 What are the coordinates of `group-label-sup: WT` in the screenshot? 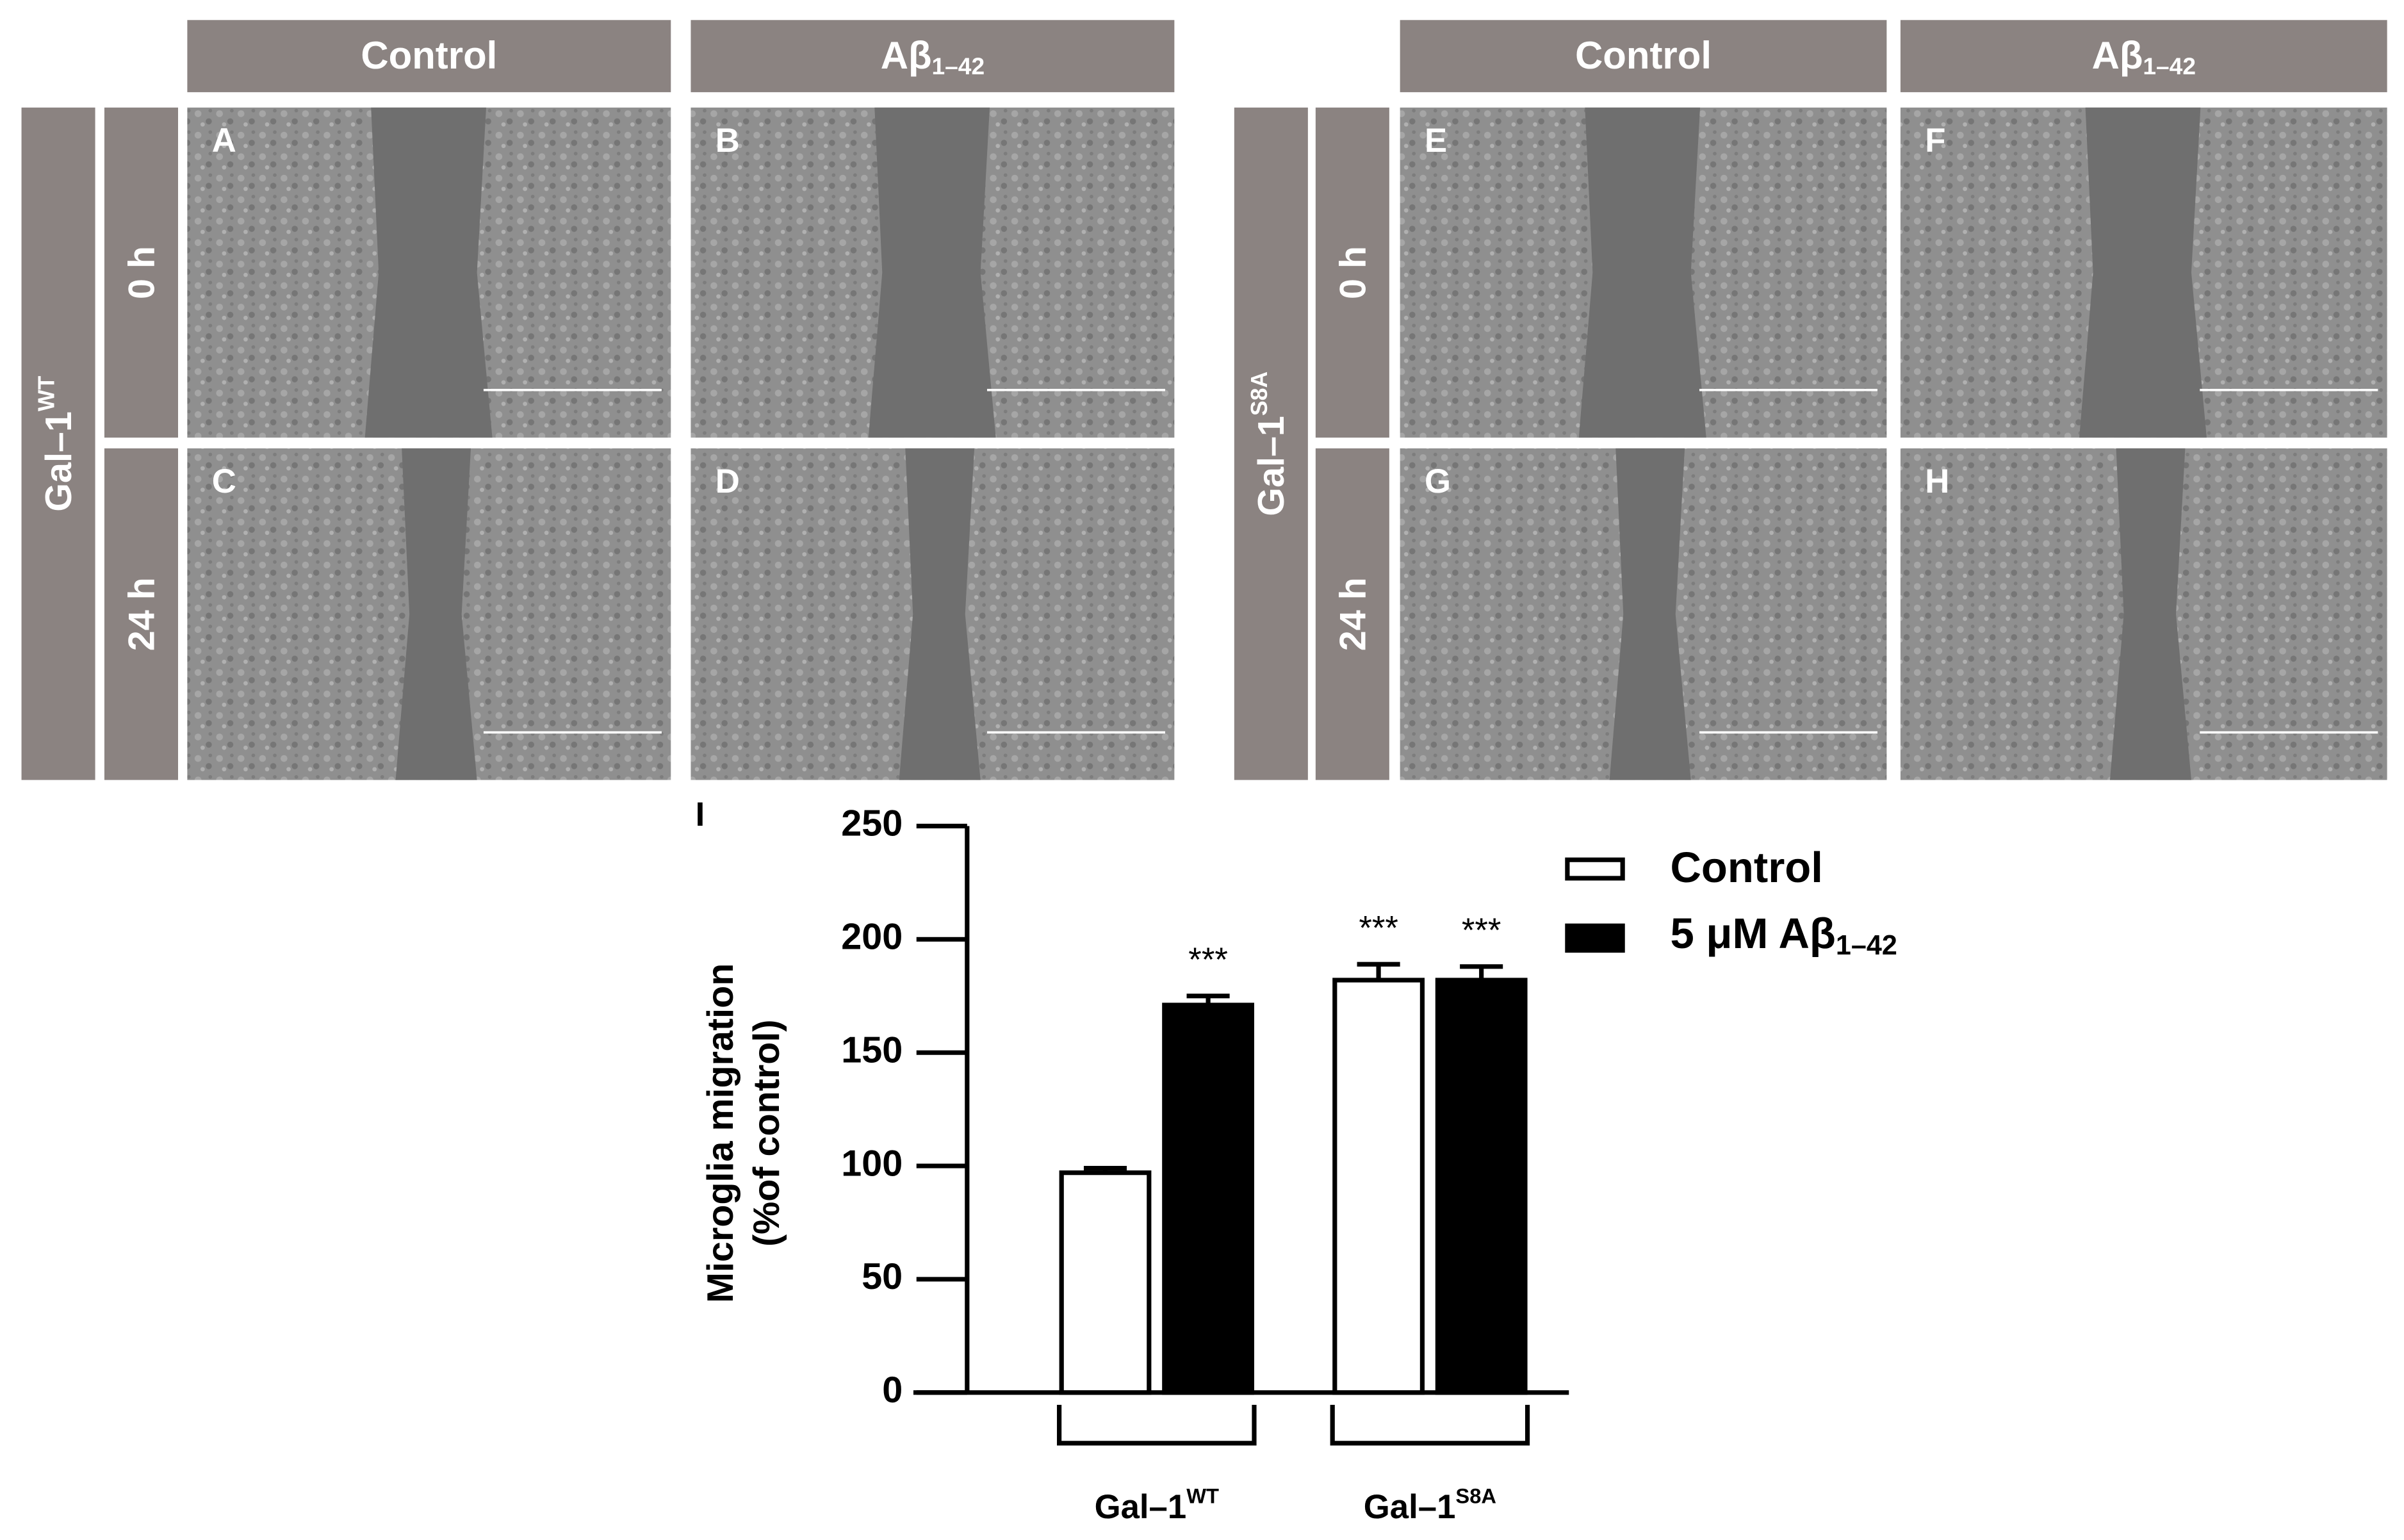 It's located at (47, 393).